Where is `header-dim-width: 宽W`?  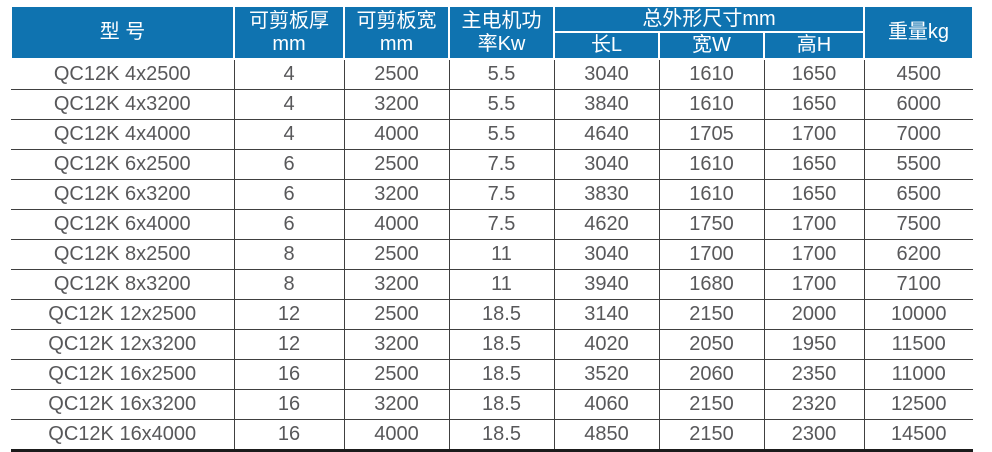 header-dim-width: 宽W is located at coordinates (711, 45).